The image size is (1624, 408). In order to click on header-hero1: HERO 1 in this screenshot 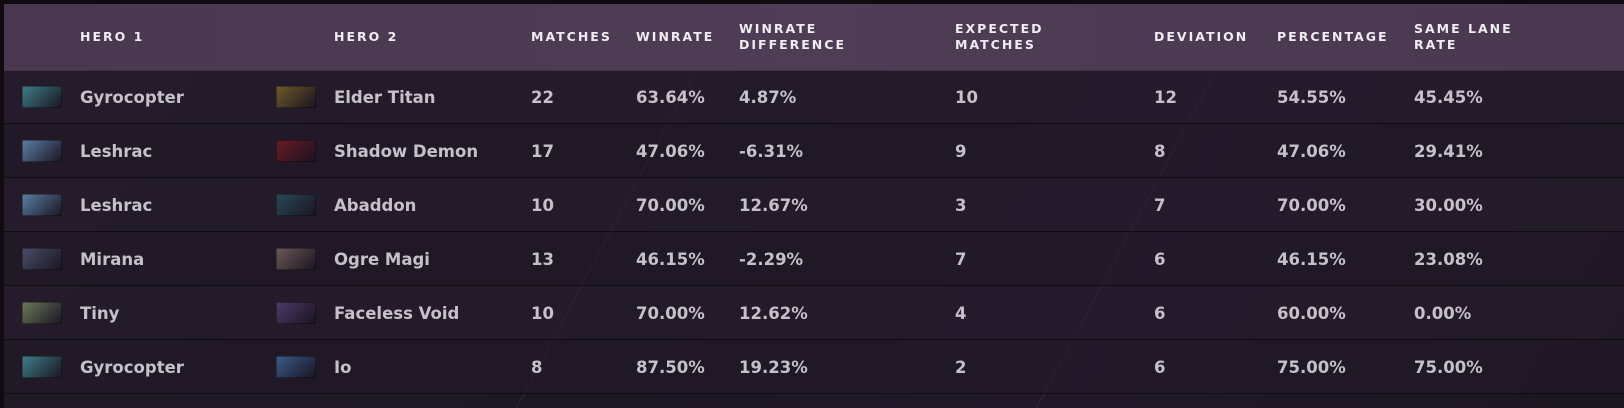, I will do `click(112, 37)`.